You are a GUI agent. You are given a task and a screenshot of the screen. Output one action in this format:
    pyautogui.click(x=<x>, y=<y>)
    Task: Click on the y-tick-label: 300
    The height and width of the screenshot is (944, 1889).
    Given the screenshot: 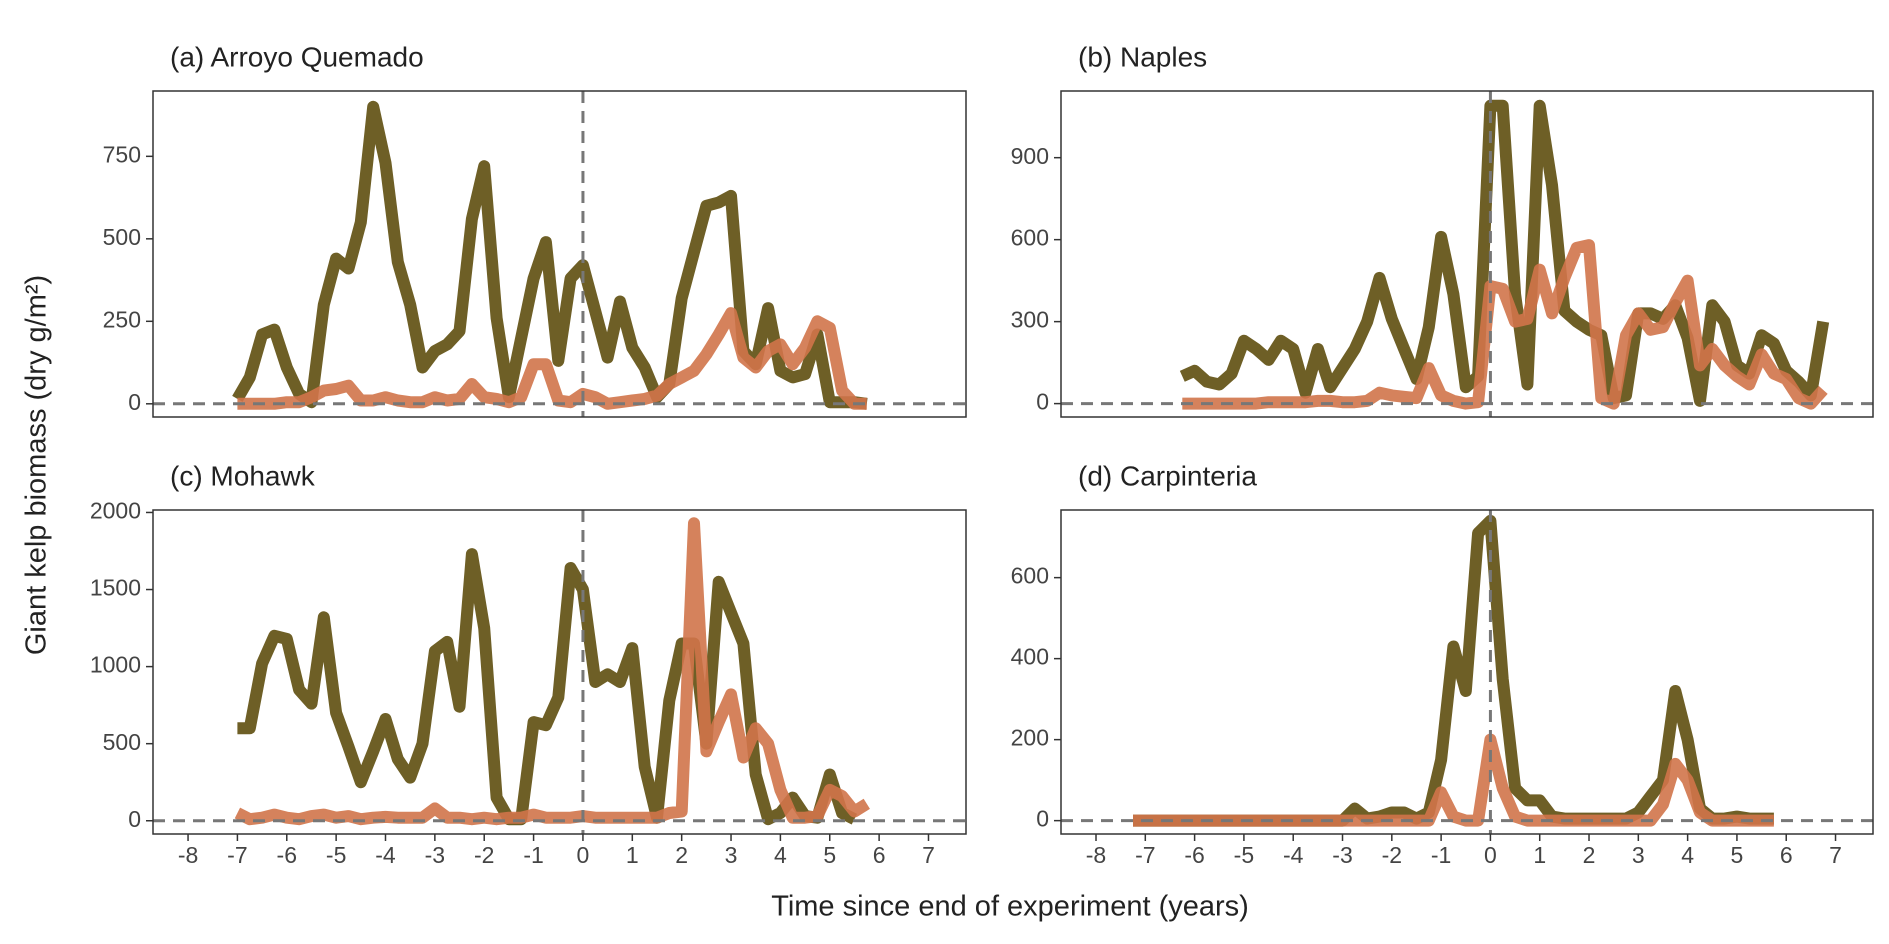 What is the action you would take?
    pyautogui.click(x=1030, y=320)
    